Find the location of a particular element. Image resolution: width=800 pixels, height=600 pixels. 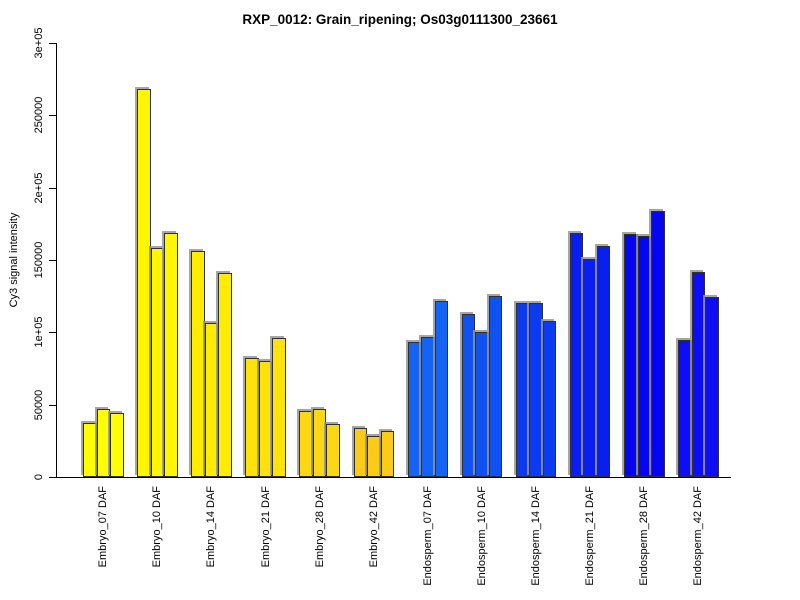

x-axis-group-label: Embryo_07 DAF is located at coordinates (103, 527).